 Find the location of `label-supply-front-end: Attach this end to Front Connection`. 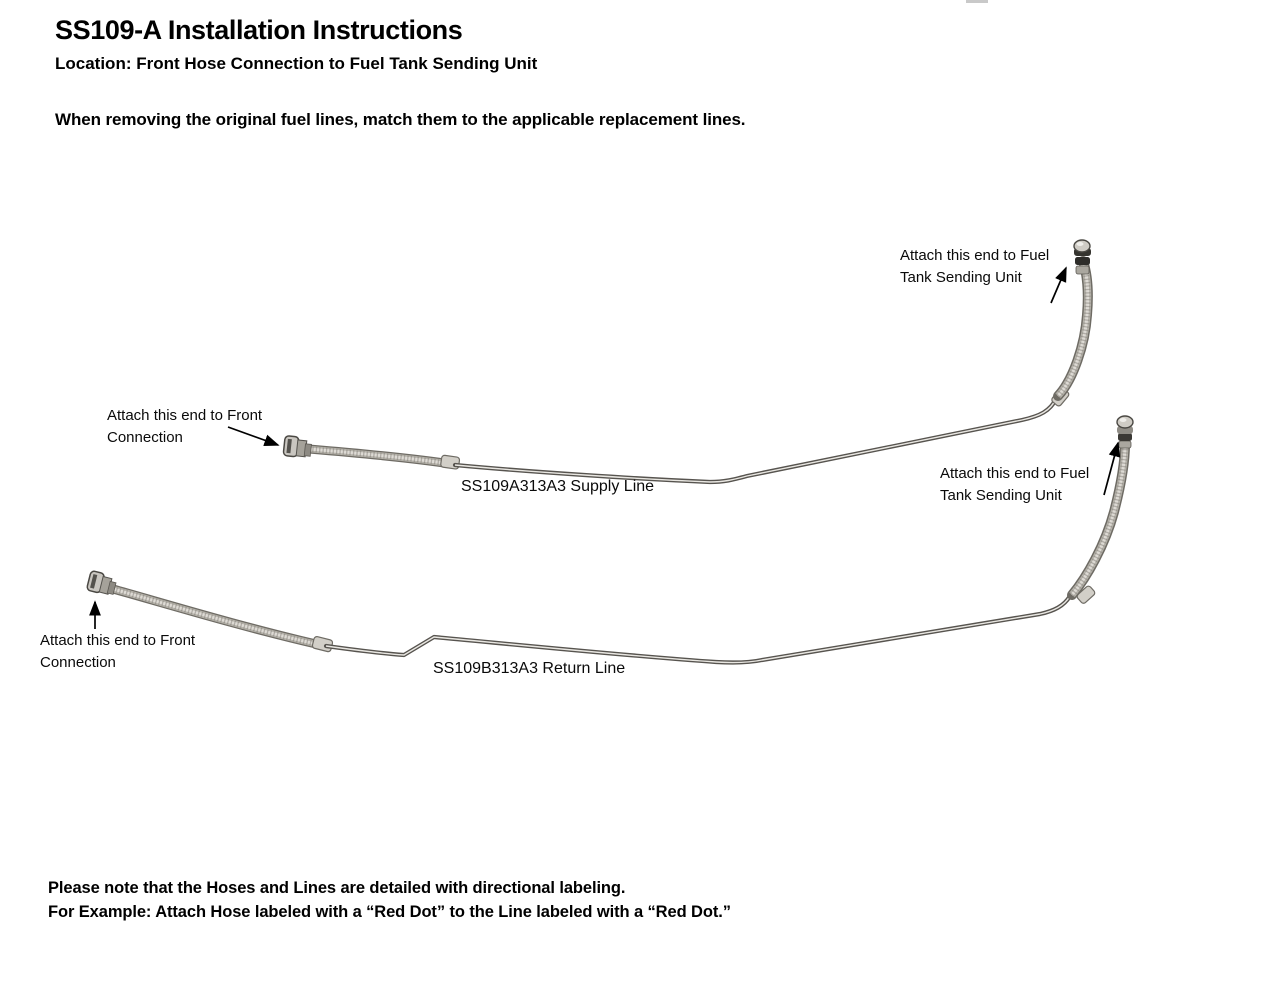

label-supply-front-end: Attach this end to Front Connection is located at coordinates (184, 427).